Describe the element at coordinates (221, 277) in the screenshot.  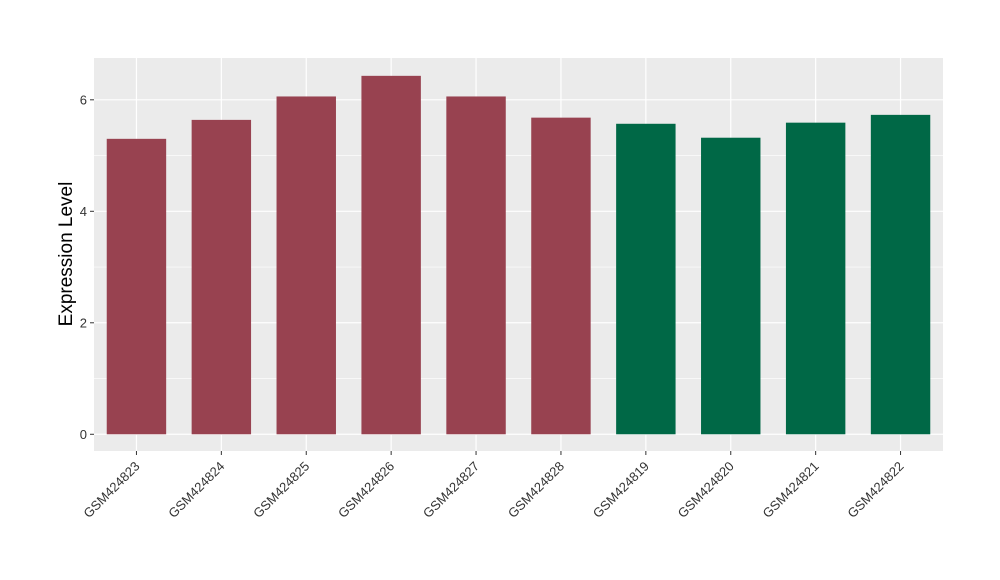
I see `bar-GSM424824` at that location.